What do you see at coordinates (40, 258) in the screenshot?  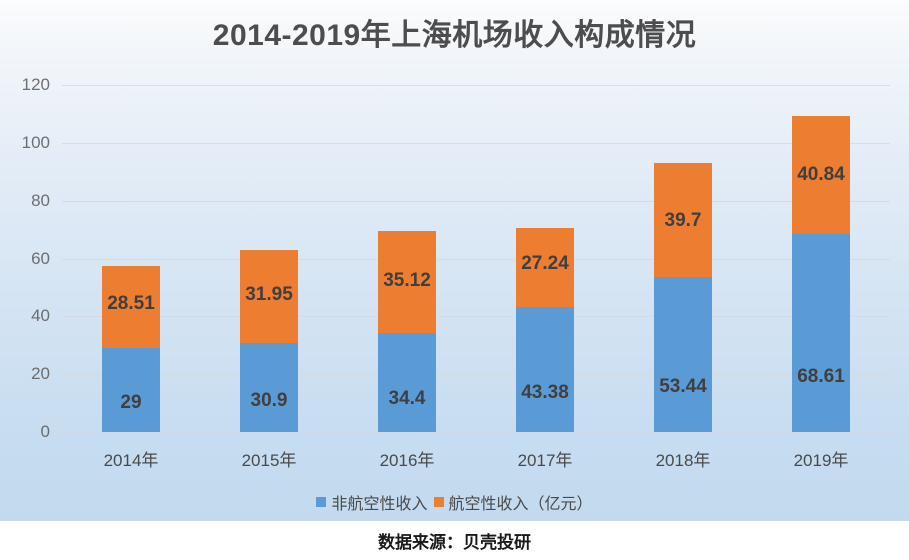 I see `y-axis-tick-60: 60` at bounding box center [40, 258].